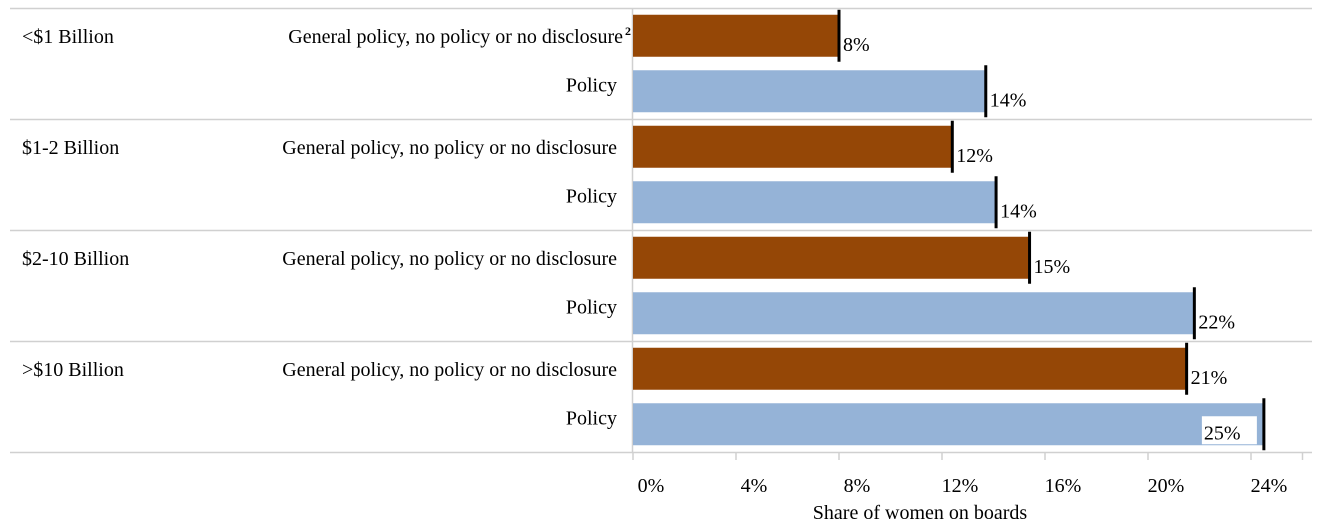 The width and height of the screenshot is (1319, 528). Describe the element at coordinates (1222, 433) in the screenshot. I see `data-label: 25%` at that location.